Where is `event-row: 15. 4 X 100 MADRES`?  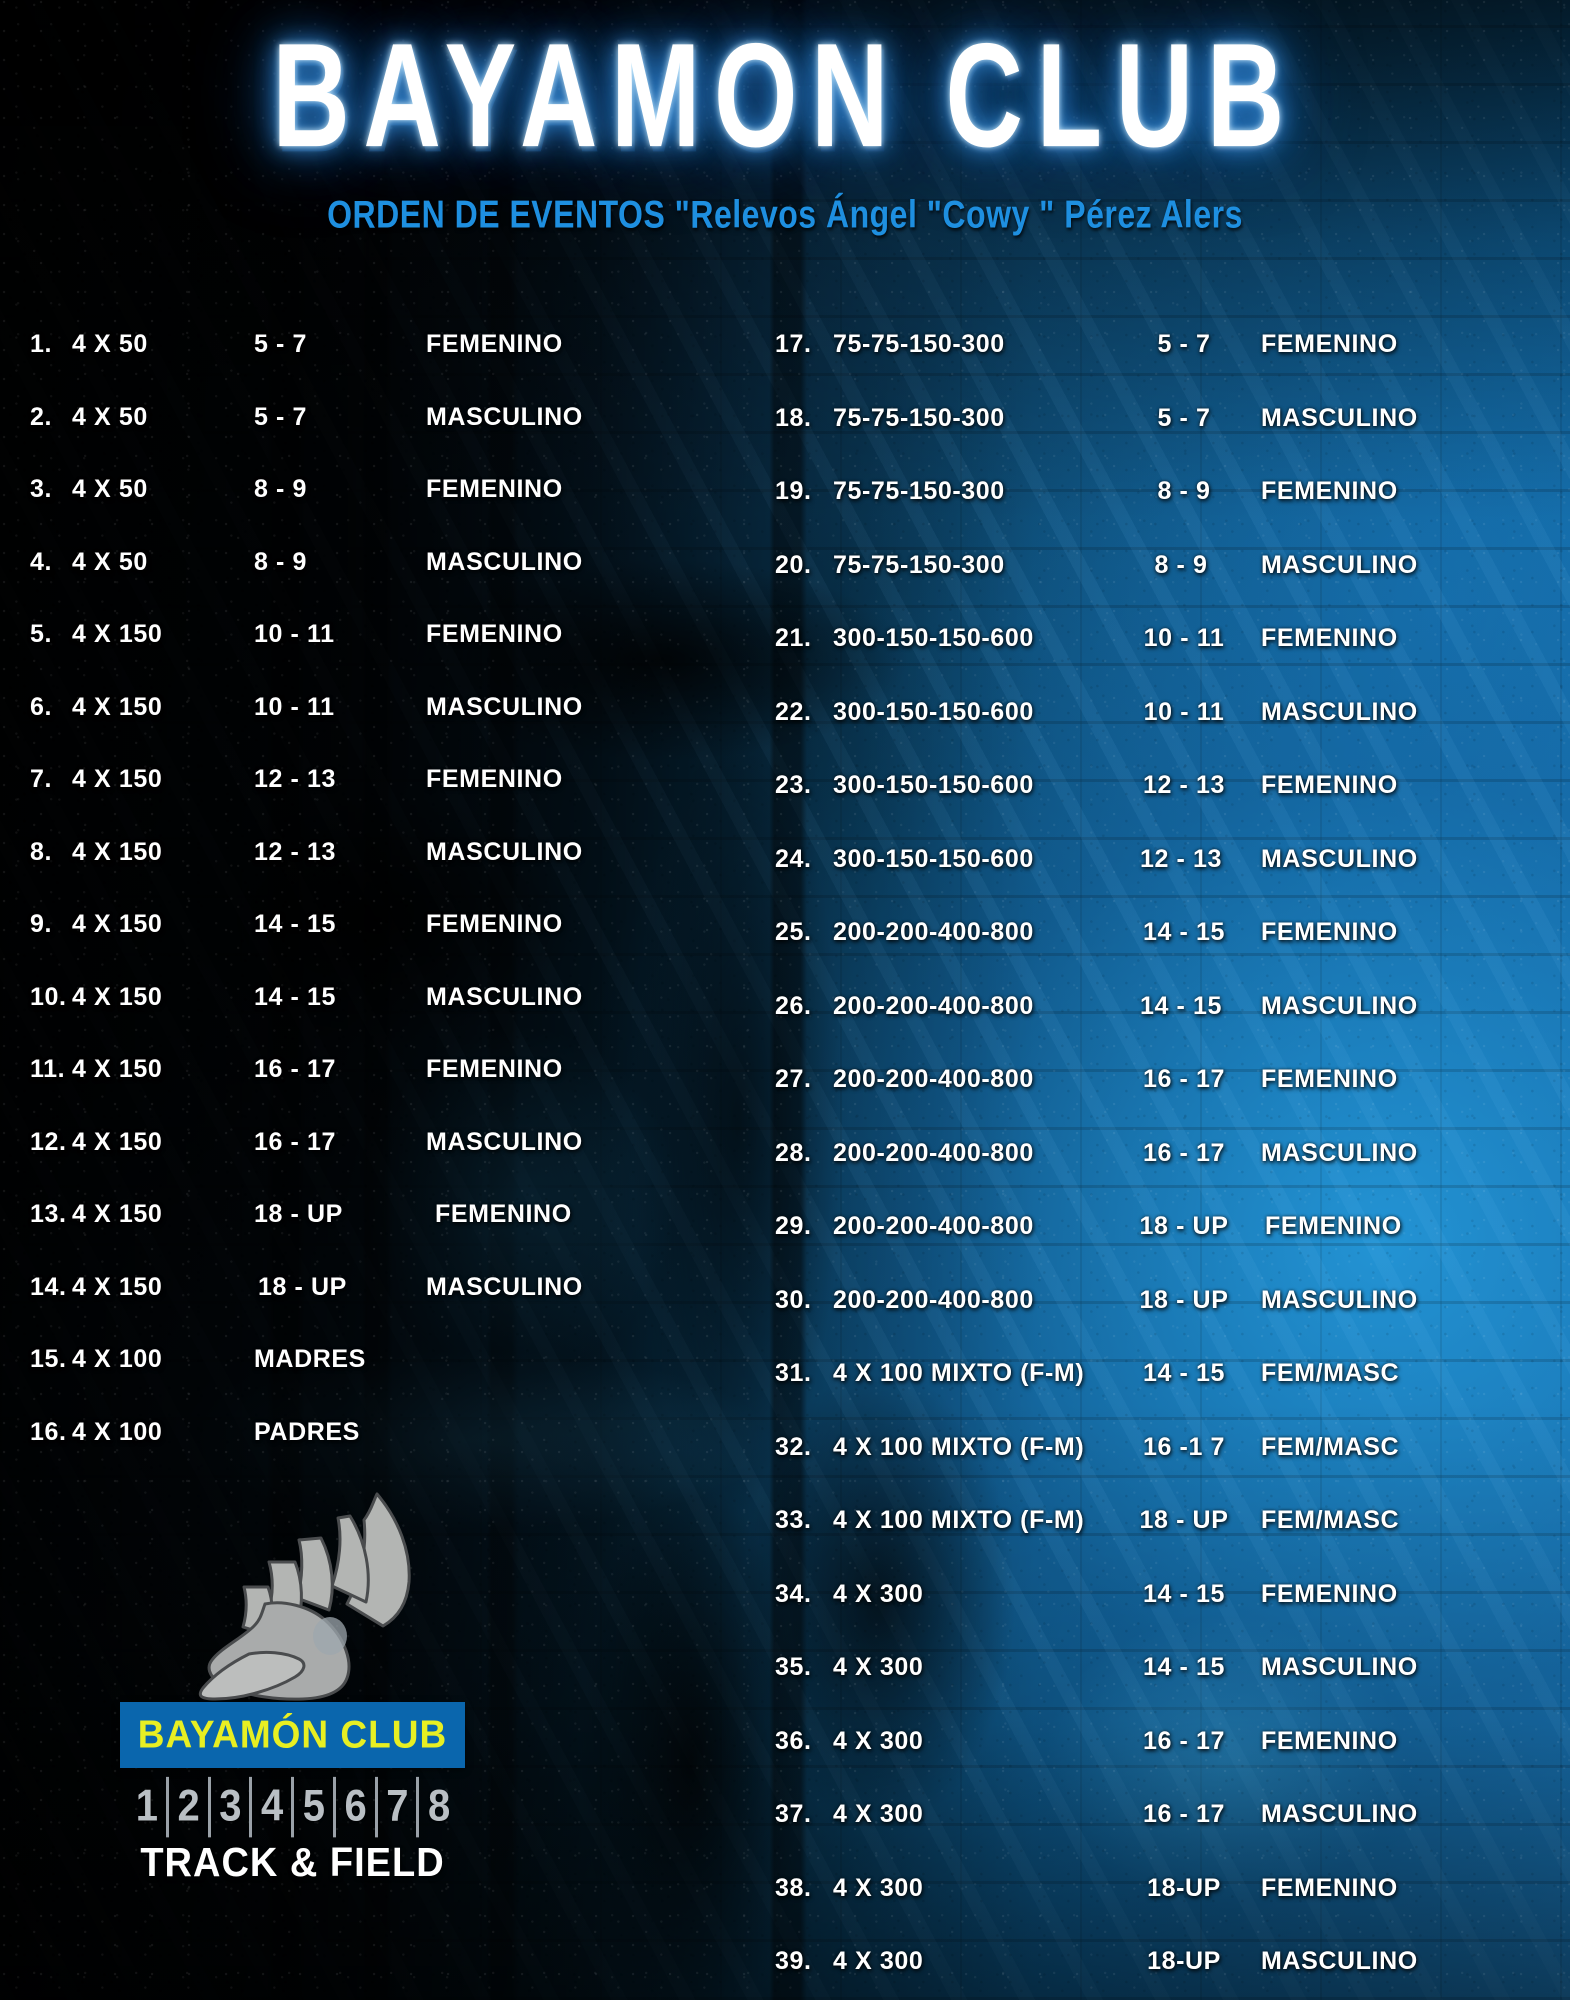
event-row: 15. 4 X 100 MADRES is located at coordinates (380, 1381).